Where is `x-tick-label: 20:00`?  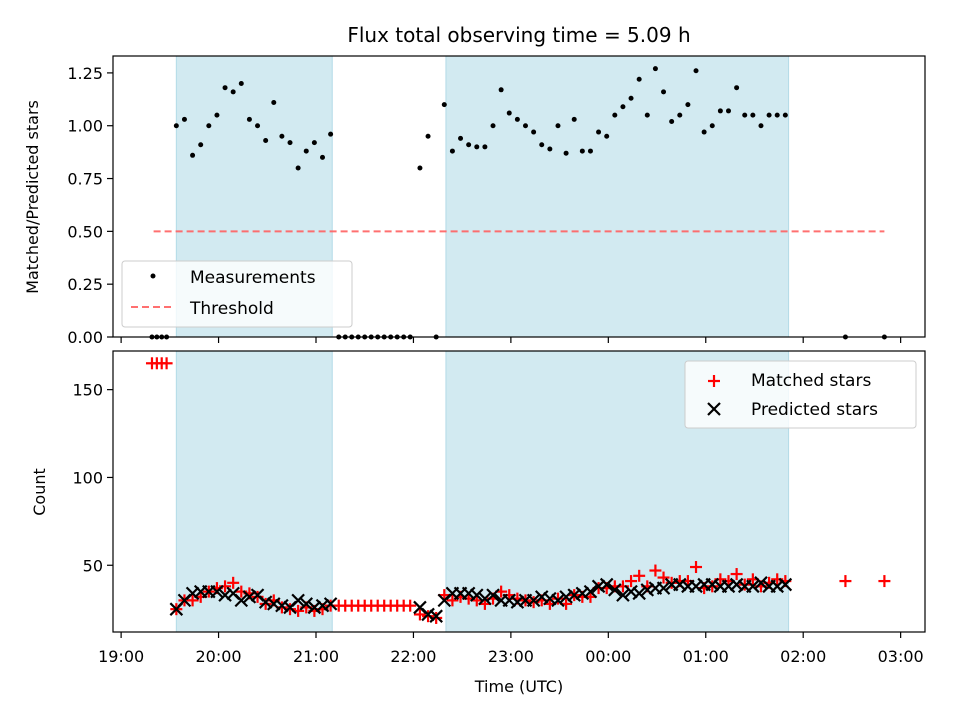 x-tick-label: 20:00 is located at coordinates (219, 656).